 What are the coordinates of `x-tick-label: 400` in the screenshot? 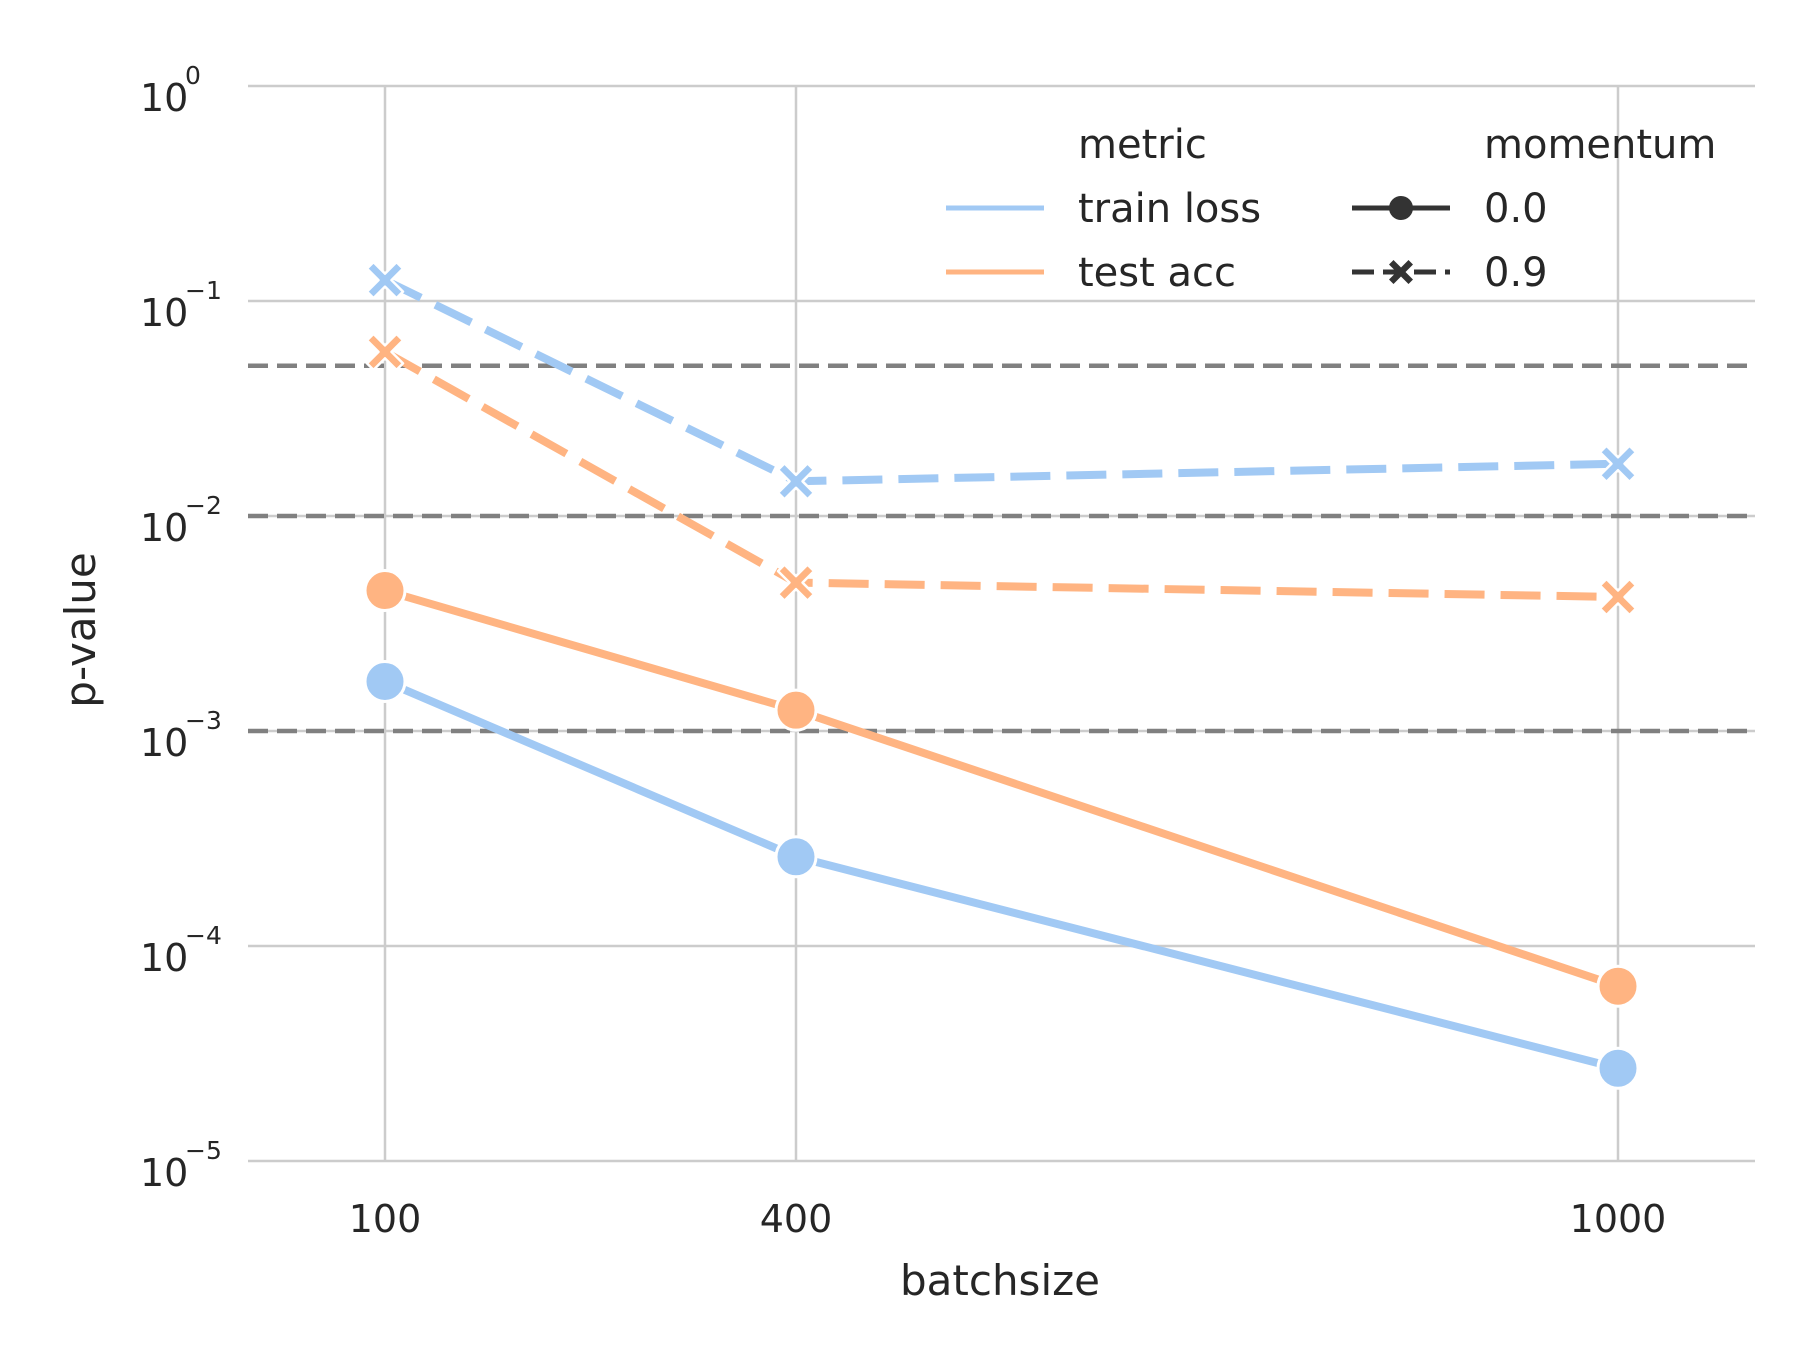 It's located at (796, 1219).